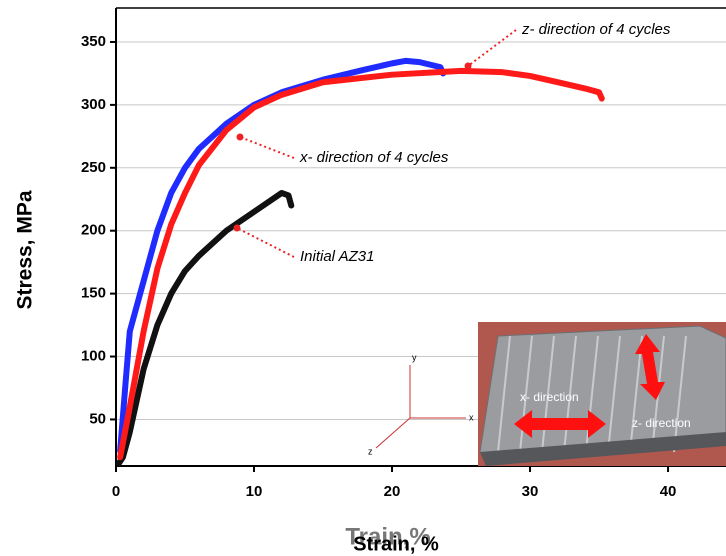 Image resolution: width=726 pixels, height=556 pixels. Describe the element at coordinates (93, 293) in the screenshot. I see `y-tick-label: 150` at that location.